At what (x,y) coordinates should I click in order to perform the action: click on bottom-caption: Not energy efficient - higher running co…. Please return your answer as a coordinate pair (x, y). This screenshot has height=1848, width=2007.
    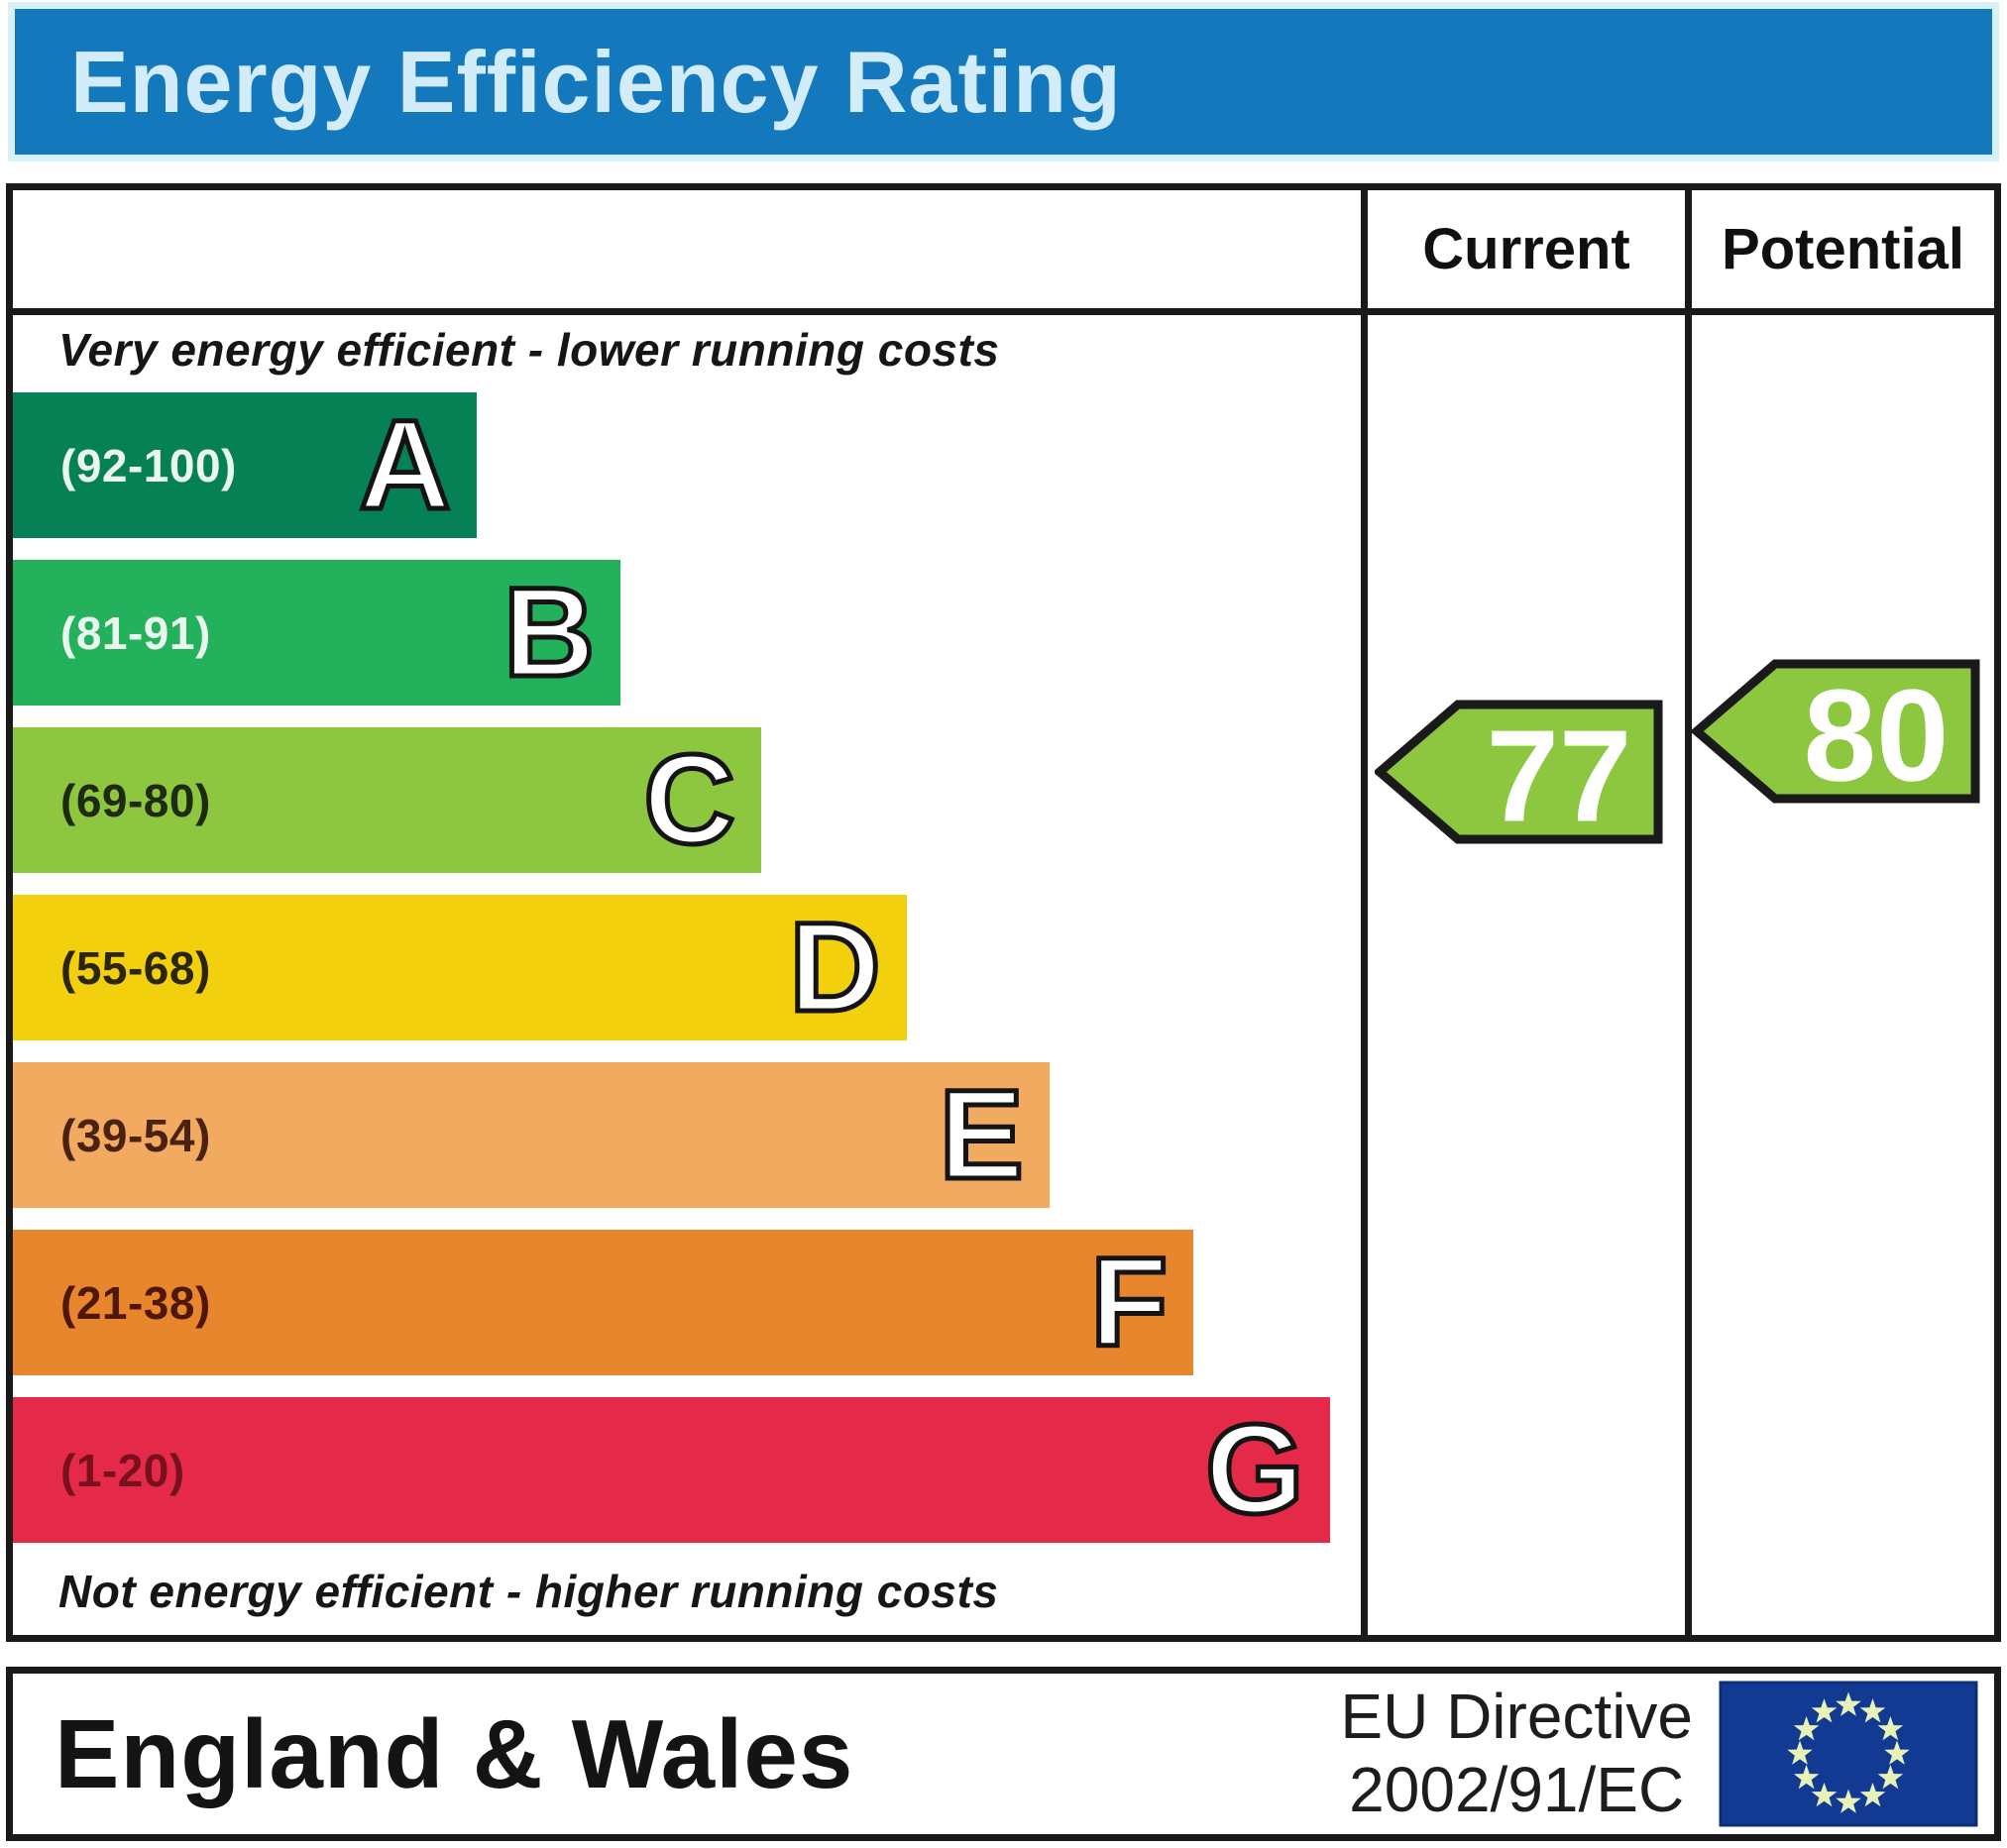
    Looking at the image, I should click on (528, 1591).